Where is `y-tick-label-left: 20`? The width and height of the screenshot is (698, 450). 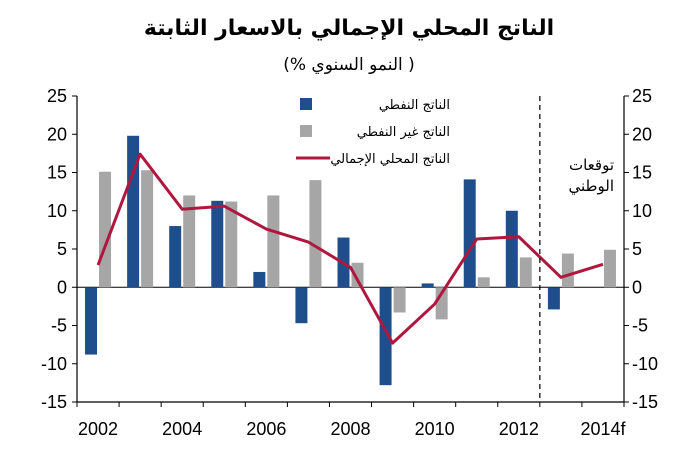 y-tick-label-left: 20 is located at coordinates (57, 134).